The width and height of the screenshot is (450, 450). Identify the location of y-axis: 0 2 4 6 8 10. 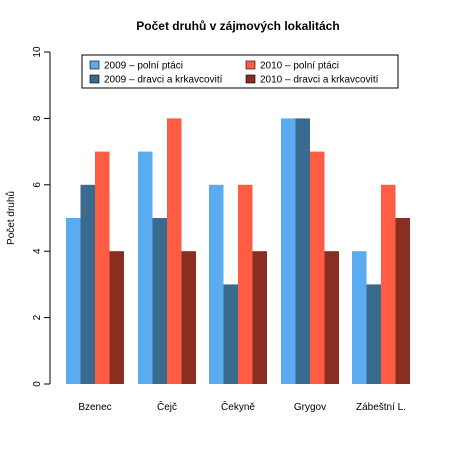
(41, 216).